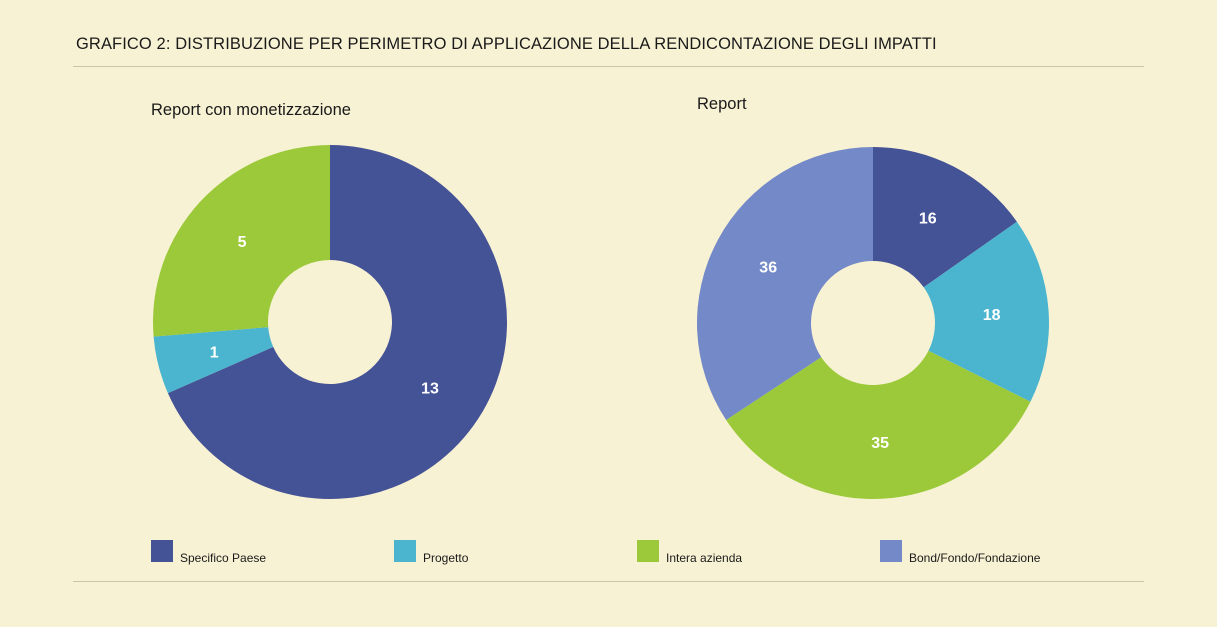  I want to click on top-divider, so click(608, 66).